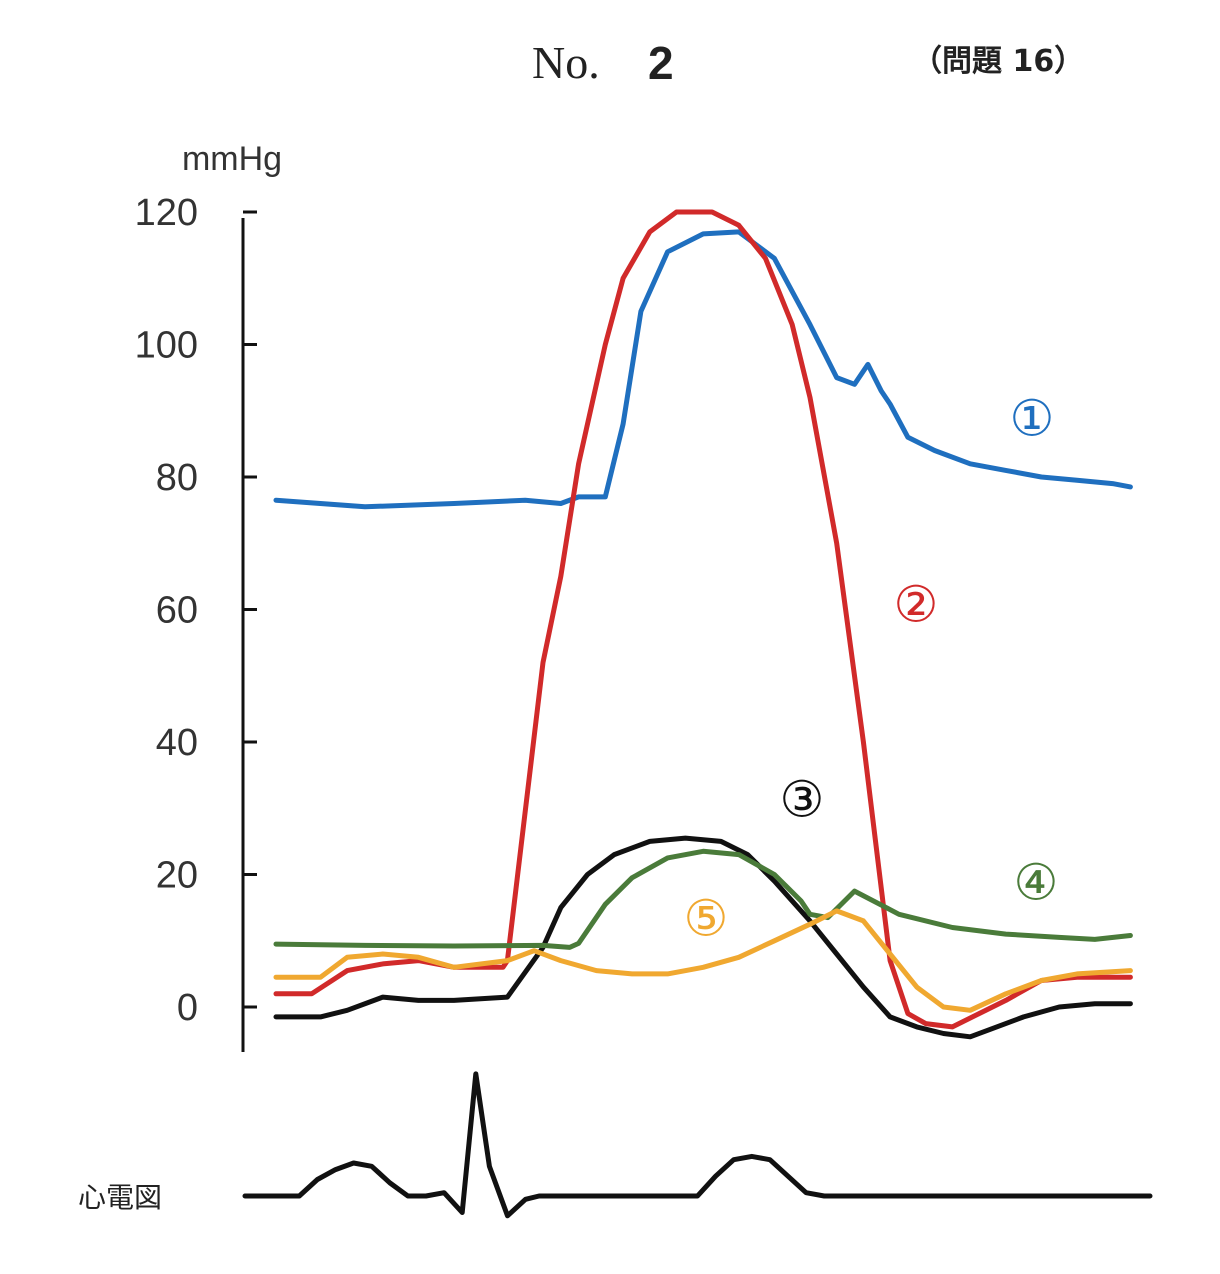 This screenshot has height=1274, width=1220. I want to click on series-labels: ① ② ③ ④ ⑤, so click(871, 669).